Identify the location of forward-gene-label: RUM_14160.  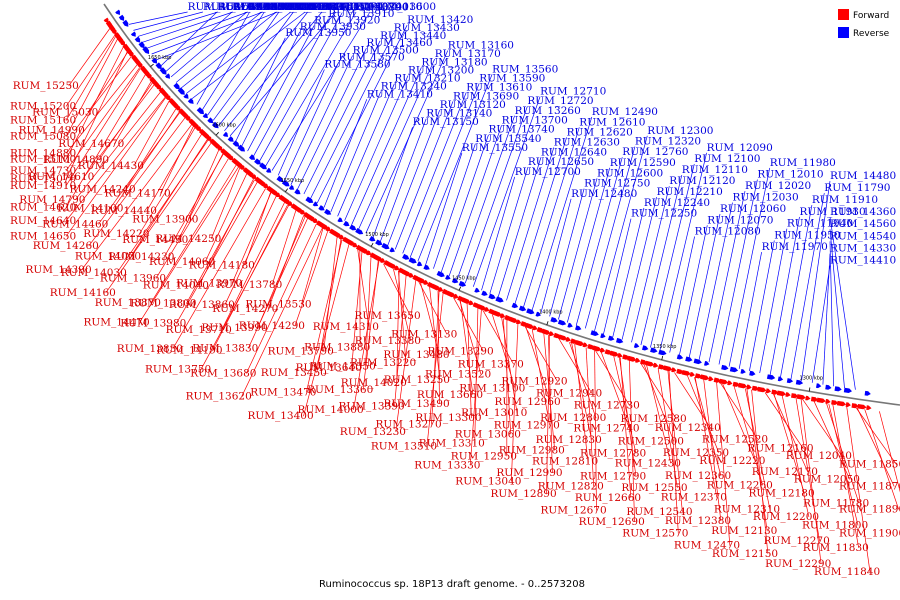
(83, 293).